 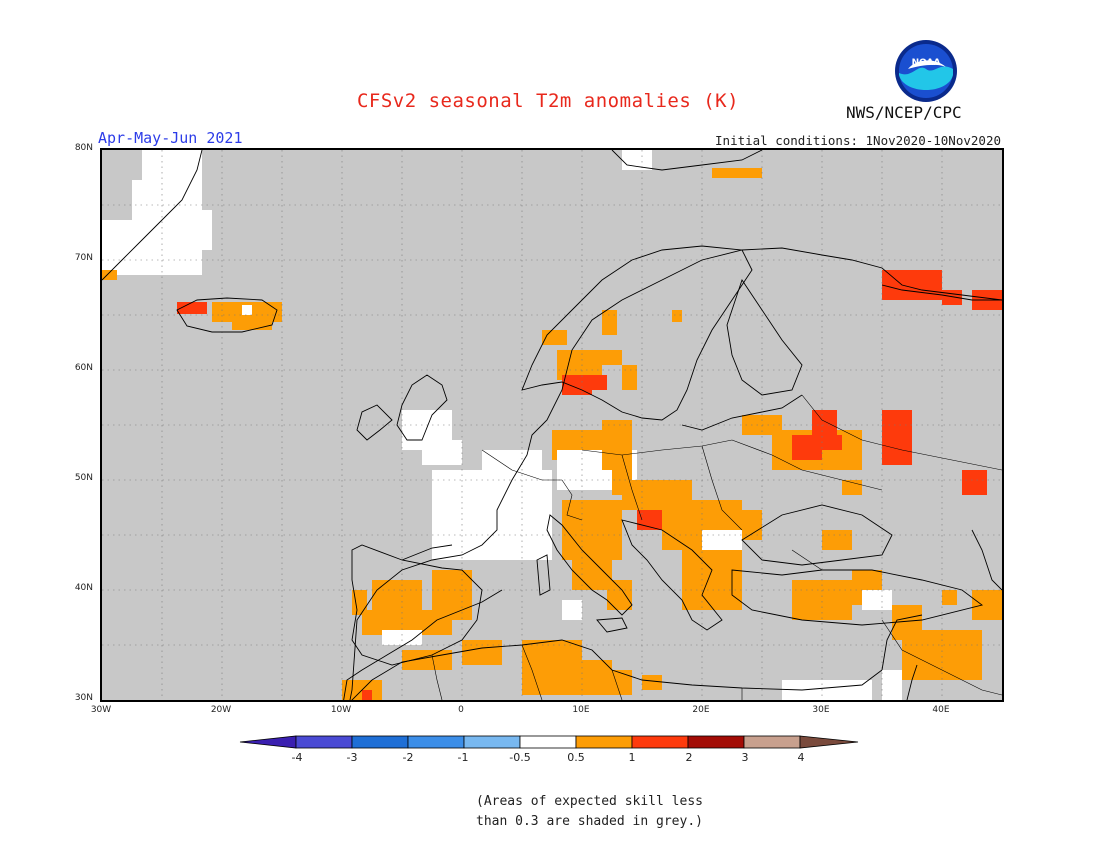 I want to click on noaa-logo-icon: NOAA, so click(x=926, y=71).